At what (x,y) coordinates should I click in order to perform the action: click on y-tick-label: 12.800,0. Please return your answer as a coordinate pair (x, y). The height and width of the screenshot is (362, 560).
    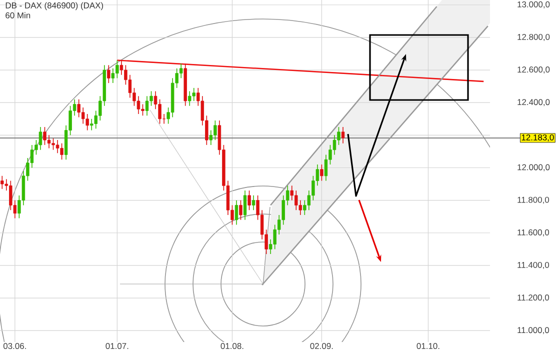
    Looking at the image, I should click on (534, 37).